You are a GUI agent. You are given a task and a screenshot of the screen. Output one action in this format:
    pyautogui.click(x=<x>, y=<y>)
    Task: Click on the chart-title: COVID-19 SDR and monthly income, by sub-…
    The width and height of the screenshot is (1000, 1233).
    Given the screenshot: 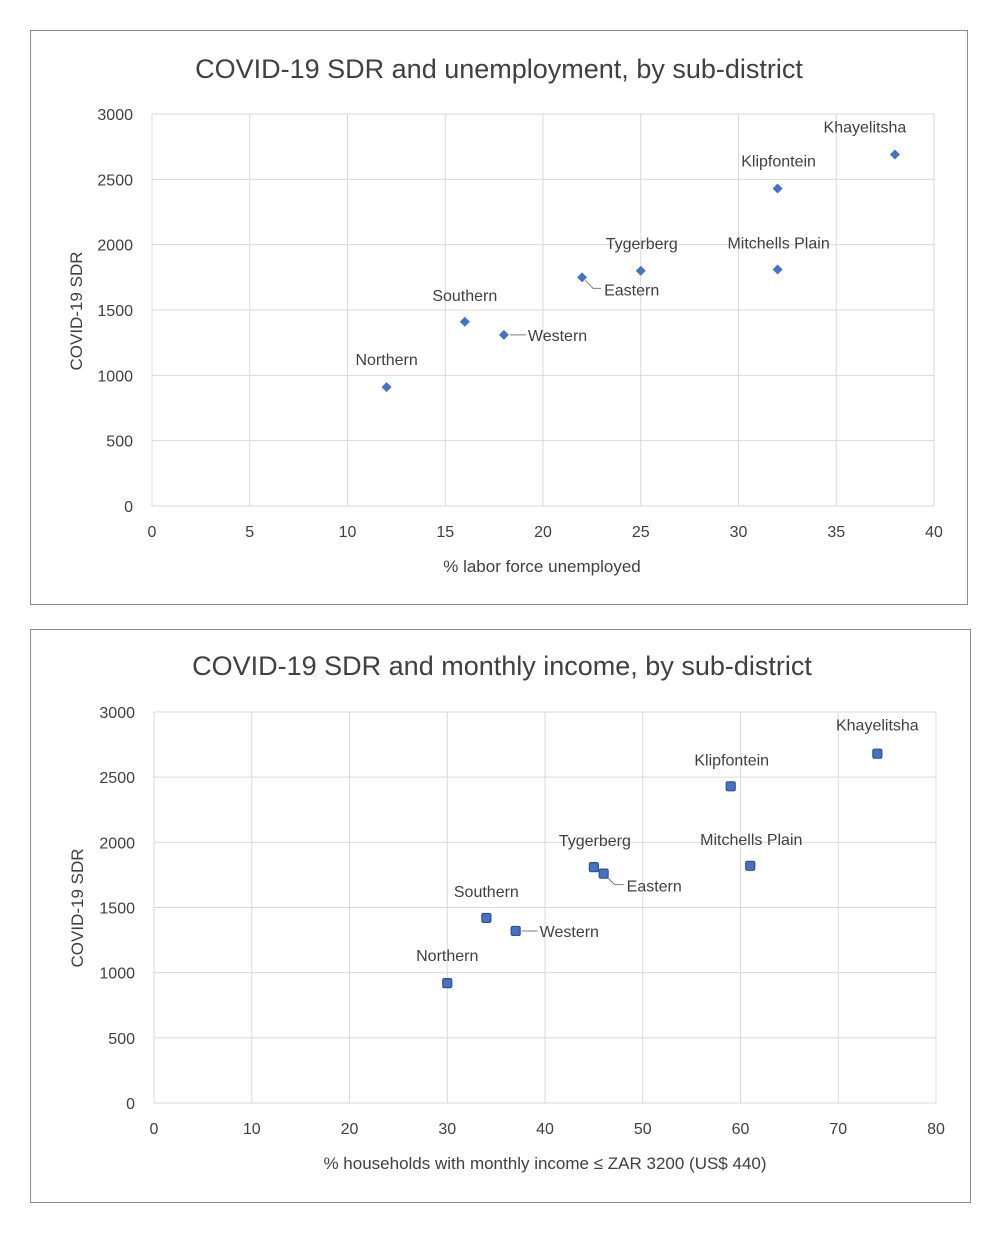 What is the action you would take?
    pyautogui.click(x=502, y=666)
    